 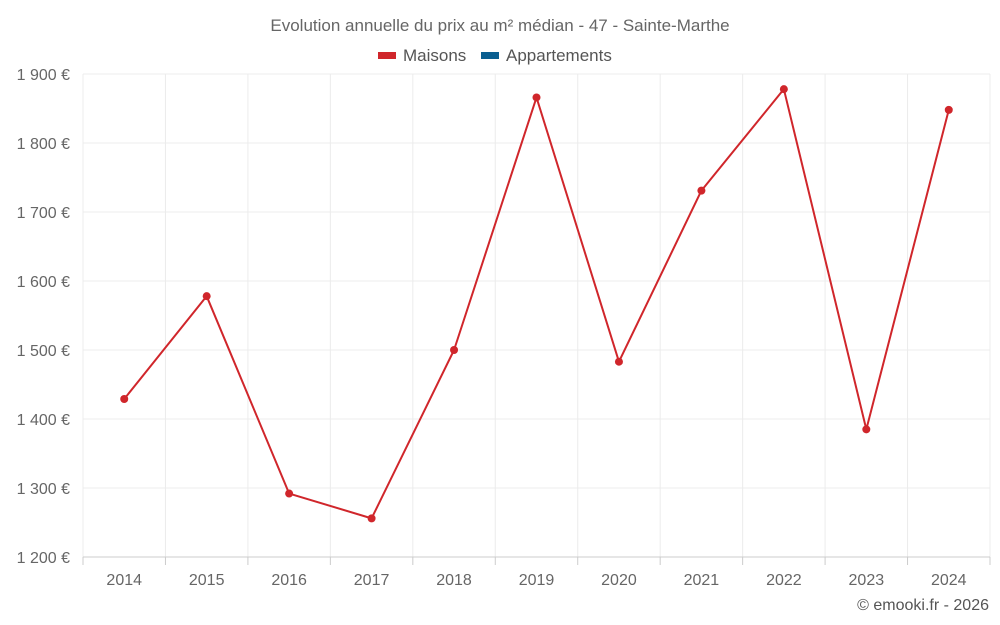 What do you see at coordinates (387, 55) in the screenshot?
I see `legend-swatch-maisons` at bounding box center [387, 55].